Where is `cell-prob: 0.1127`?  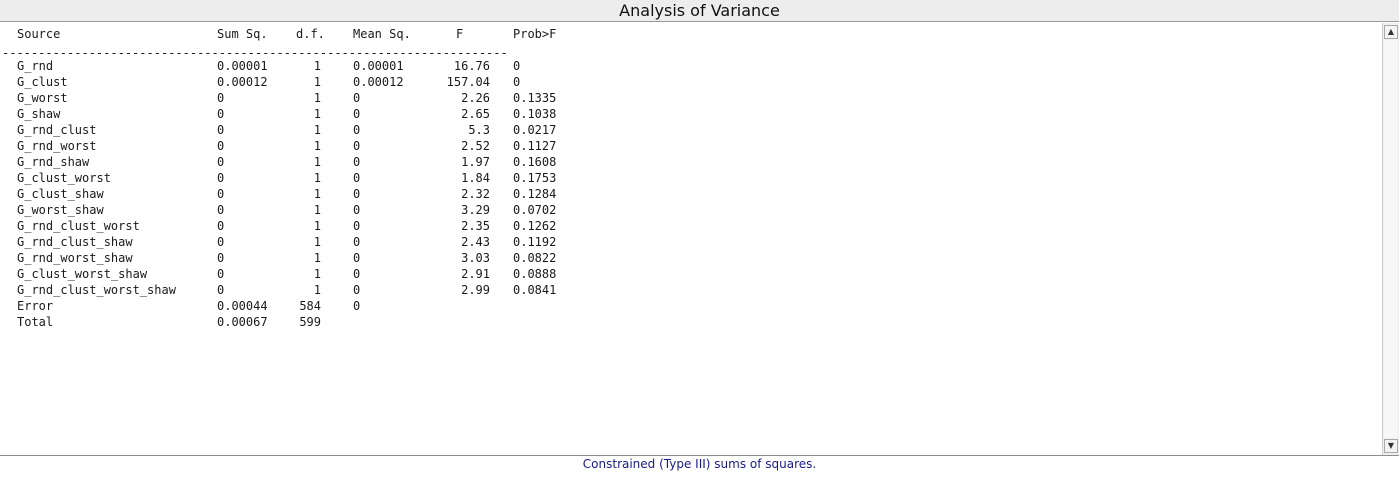 cell-prob: 0.1127 is located at coordinates (535, 146).